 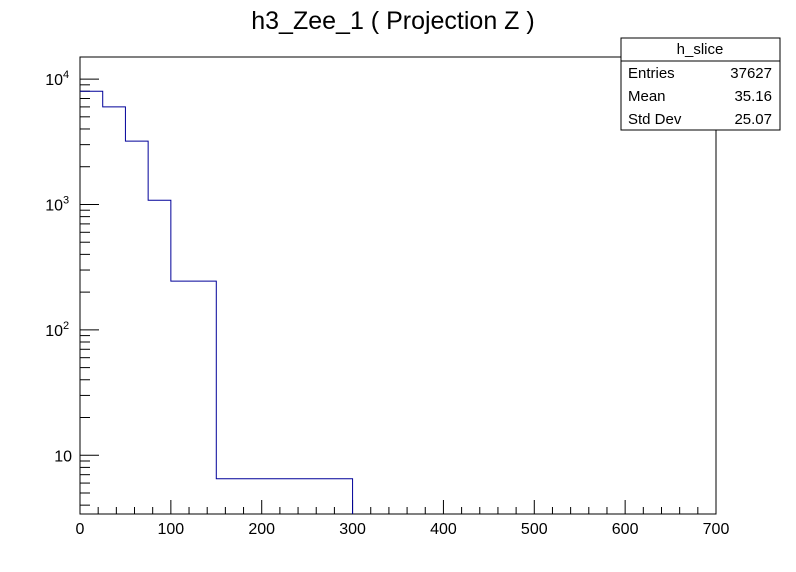 What do you see at coordinates (403, 529) in the screenshot?
I see `x-tick-labels: 0 100 200 300 400 500 600 700` at bounding box center [403, 529].